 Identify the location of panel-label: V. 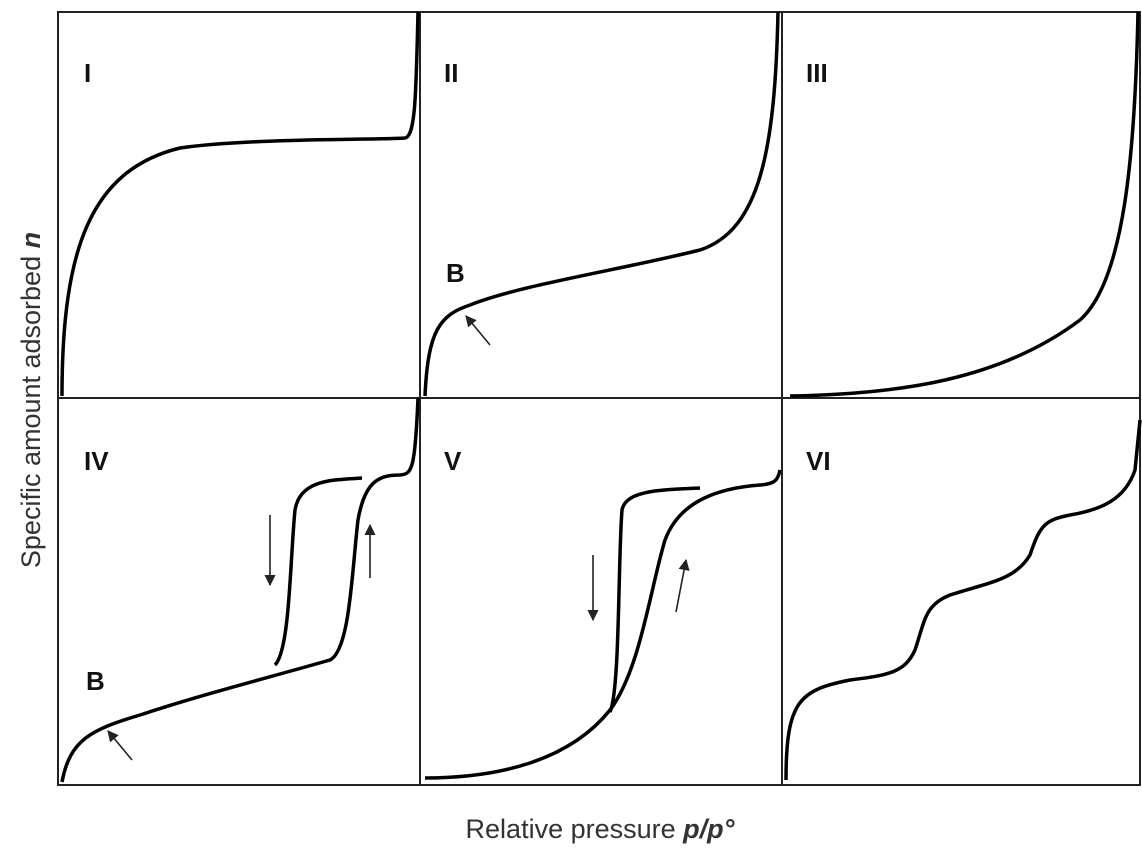
(453, 461).